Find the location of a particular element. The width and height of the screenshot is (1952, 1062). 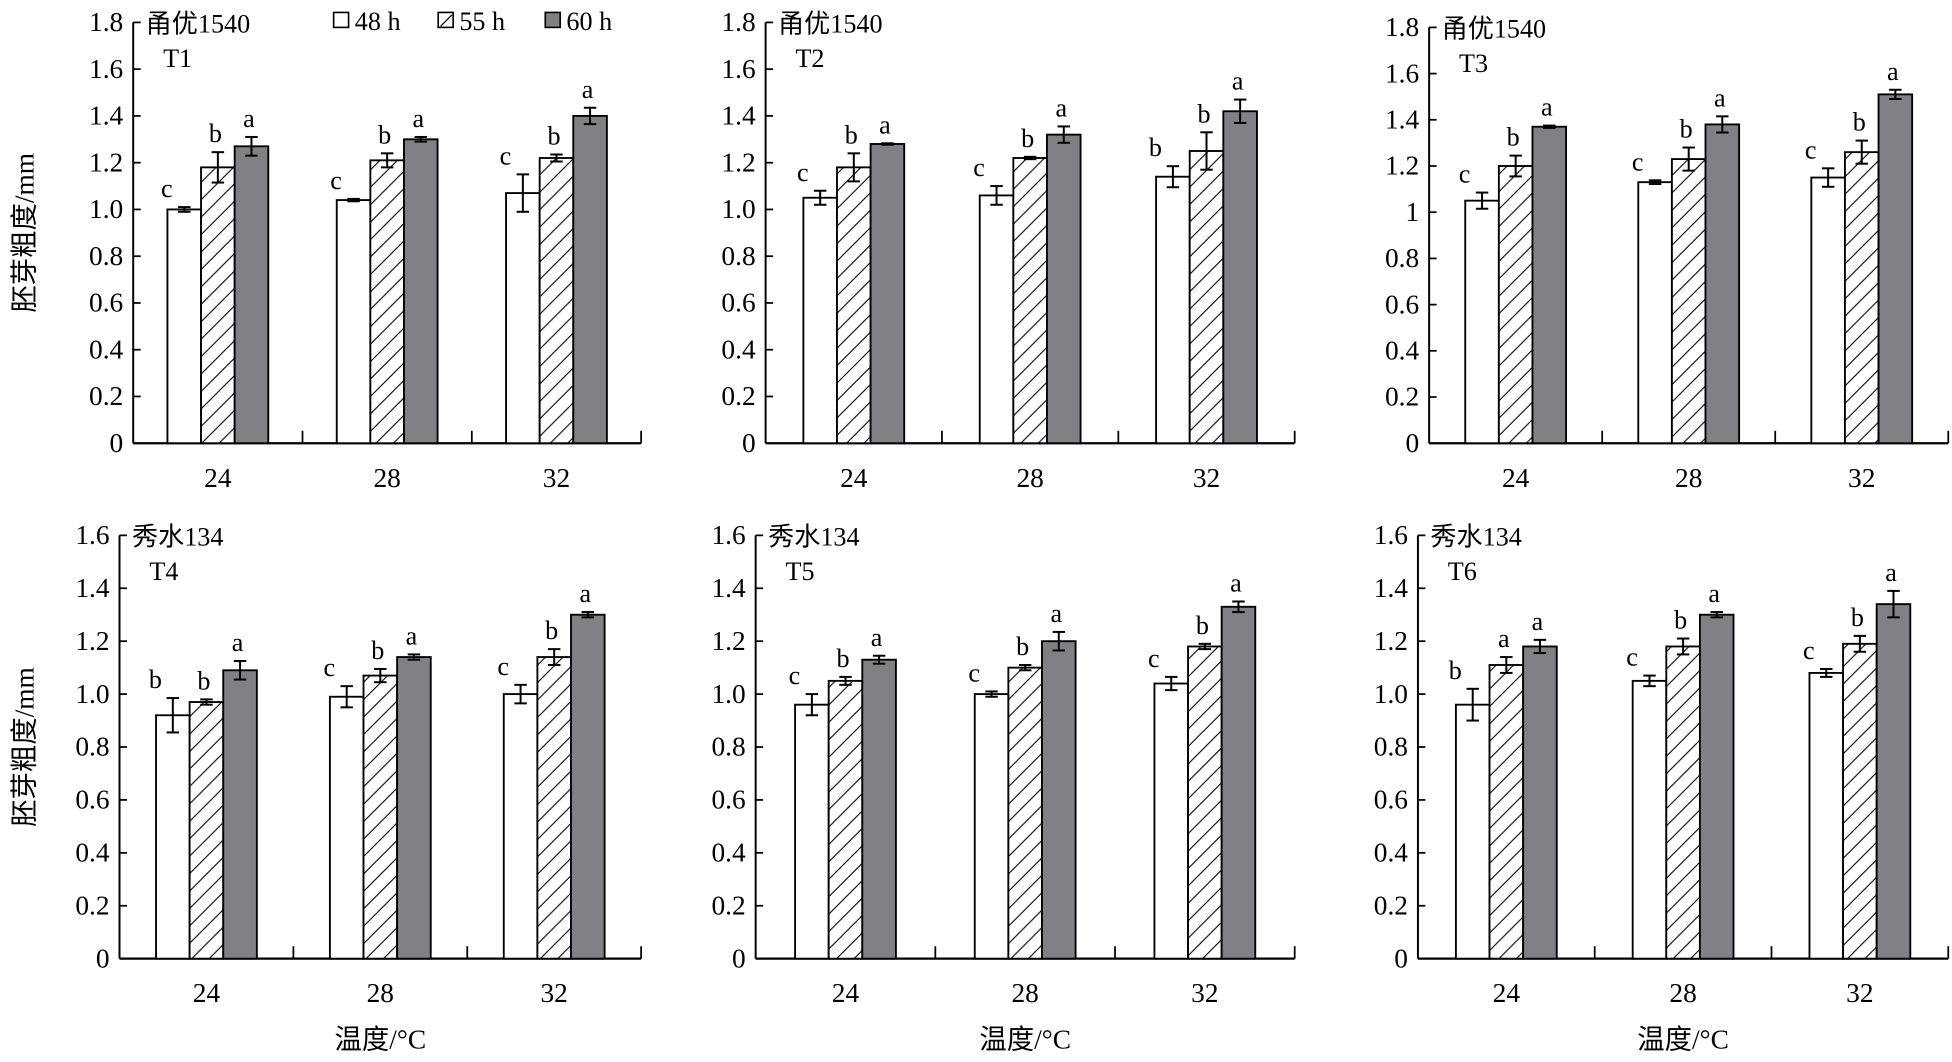

y-tick-label: 1.8 is located at coordinates (738, 22).